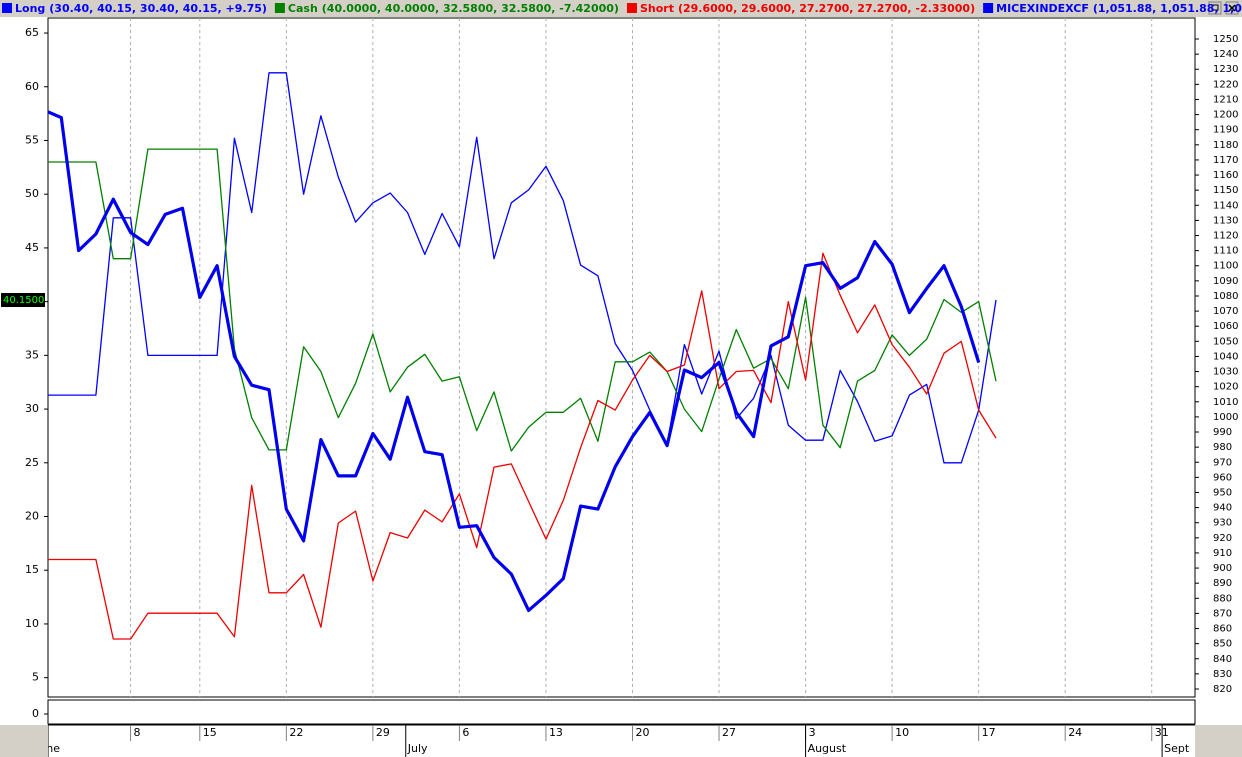 This screenshot has height=757, width=1242. I want to click on y2-tick-label: 1070, so click(1225, 311).